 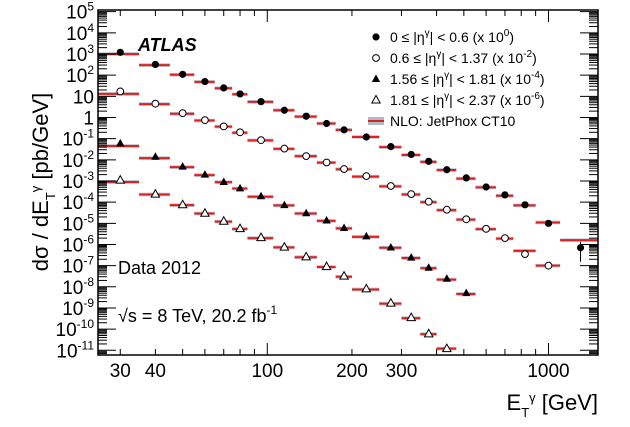 What do you see at coordinates (72, 245) in the screenshot?
I see `y-tick-label-base-11: 10` at bounding box center [72, 245].